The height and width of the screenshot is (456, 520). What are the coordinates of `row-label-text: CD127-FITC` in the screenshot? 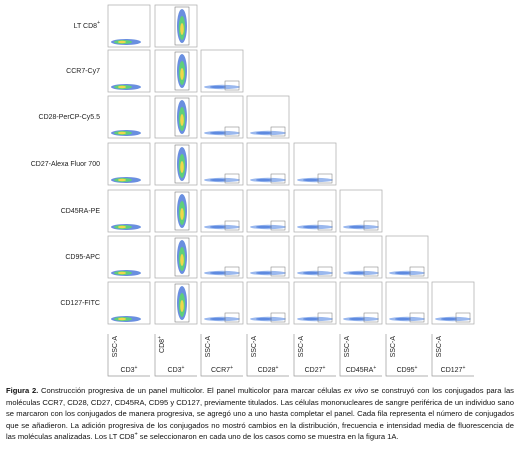 It's located at (80, 303).